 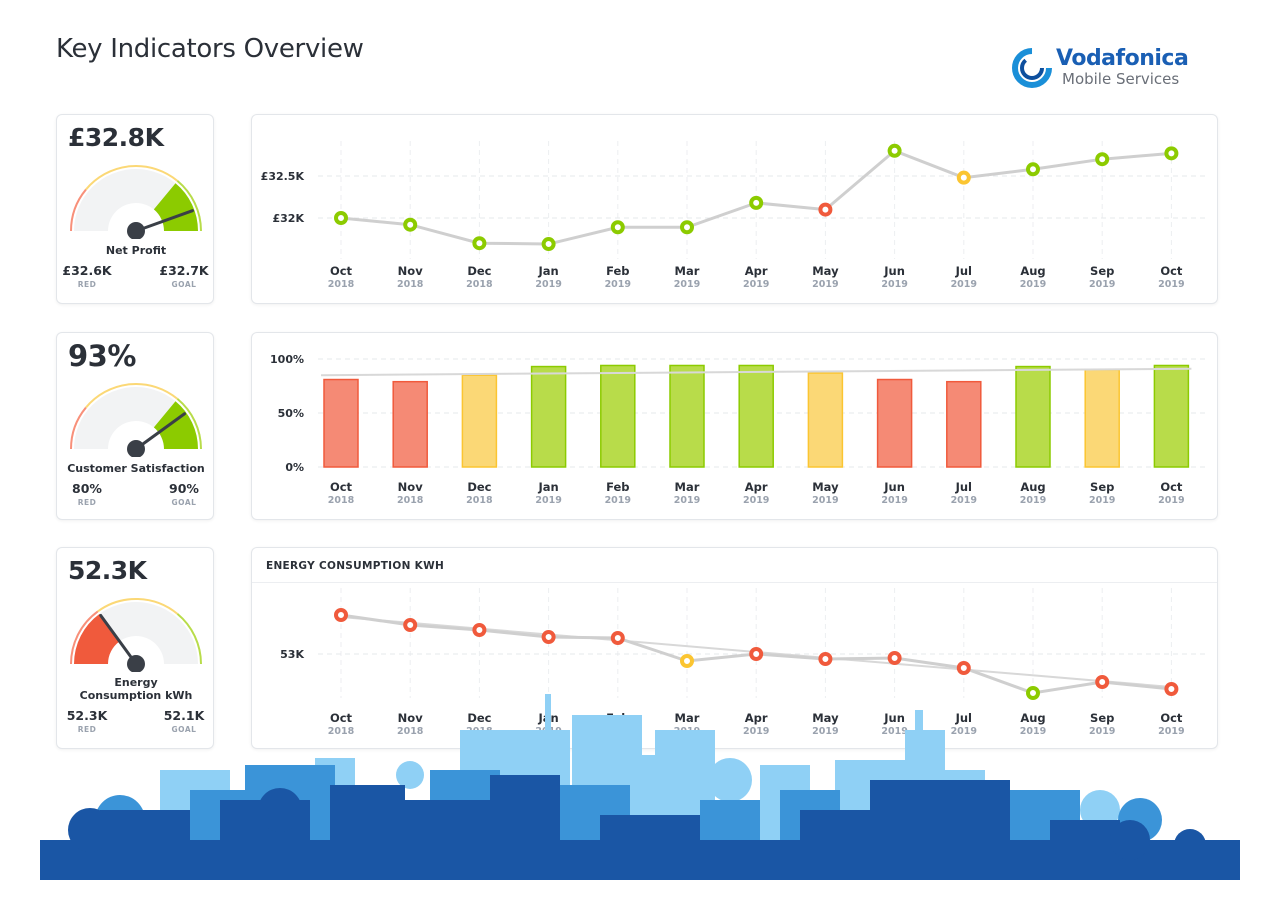 What do you see at coordinates (355, 566) in the screenshot?
I see `chart-title: ENERGY CONSUMPTION KWH` at bounding box center [355, 566].